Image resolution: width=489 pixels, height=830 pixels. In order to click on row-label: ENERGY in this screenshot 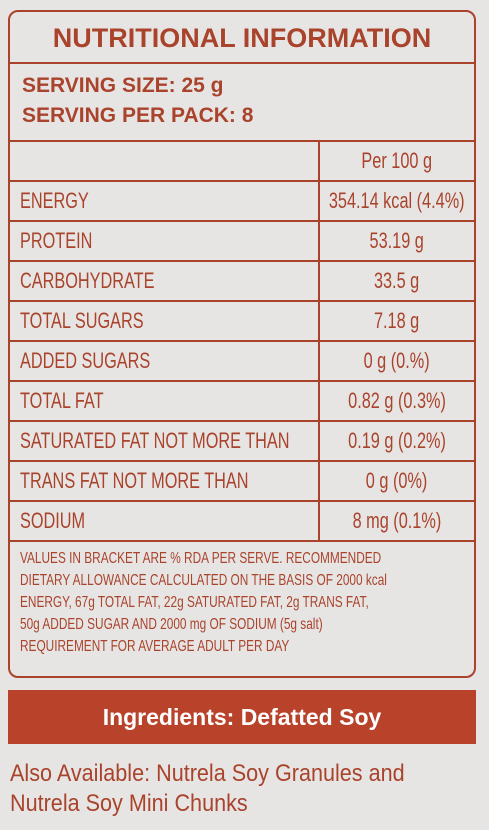, I will do `click(66, 201)`.